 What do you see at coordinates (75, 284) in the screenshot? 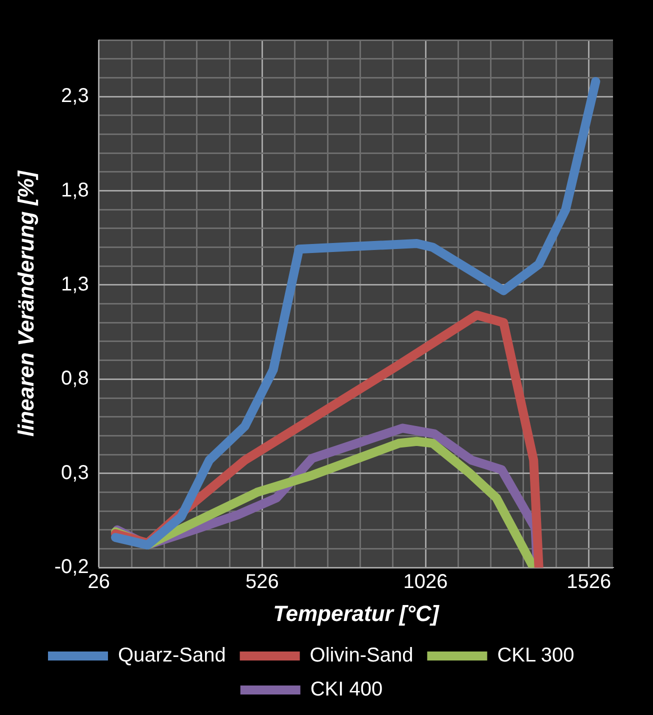
I see `y-tick-label: 1,3` at bounding box center [75, 284].